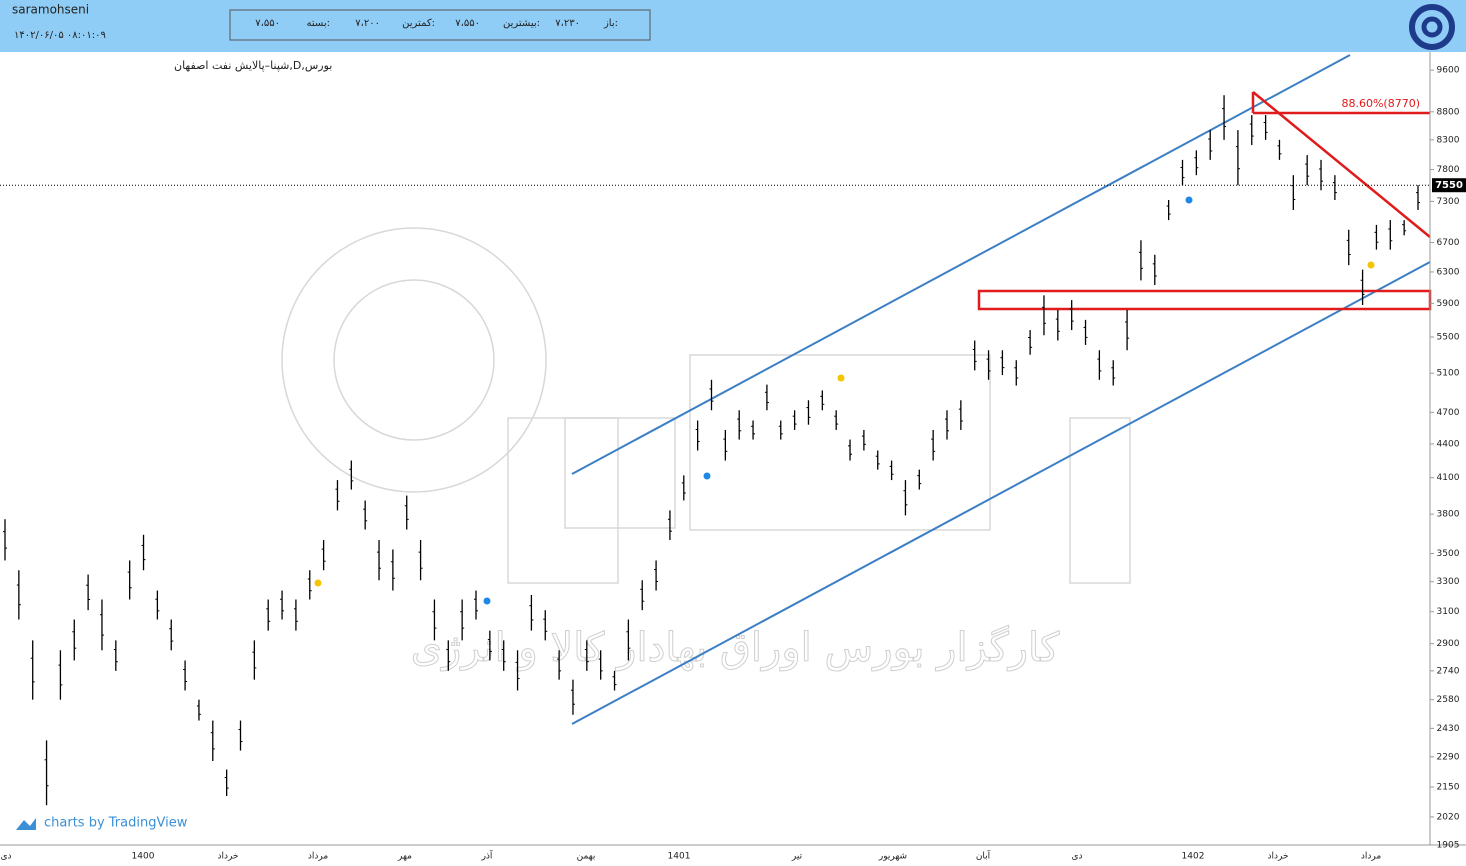  I want to click on y-tick-label: 3300, so click(1448, 582).